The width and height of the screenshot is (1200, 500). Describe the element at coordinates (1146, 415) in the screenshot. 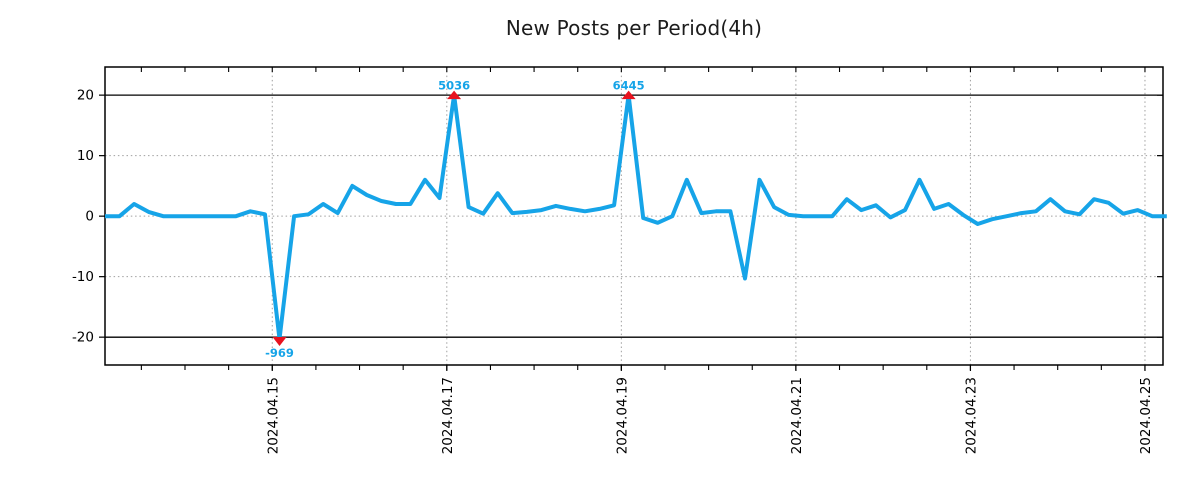

I see `x-tick-label: 2024.04.25` at that location.